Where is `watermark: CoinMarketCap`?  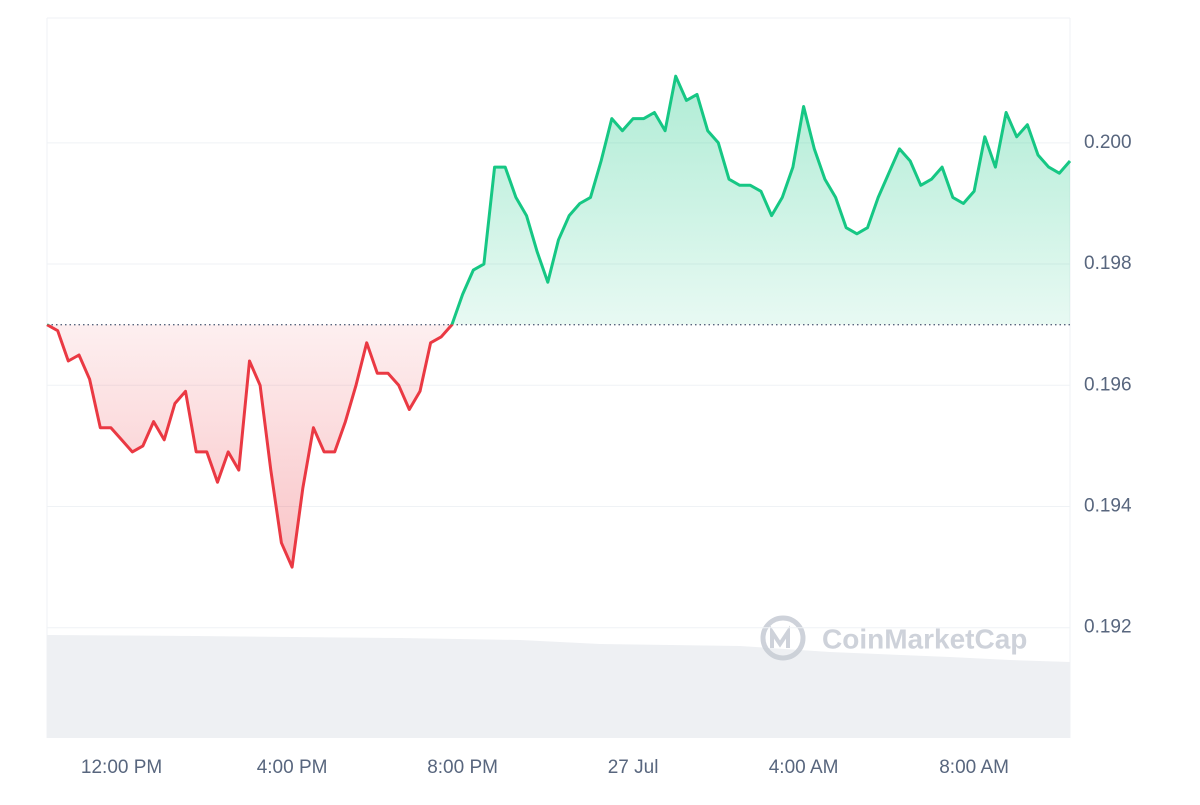 watermark: CoinMarketCap is located at coordinates (893, 638).